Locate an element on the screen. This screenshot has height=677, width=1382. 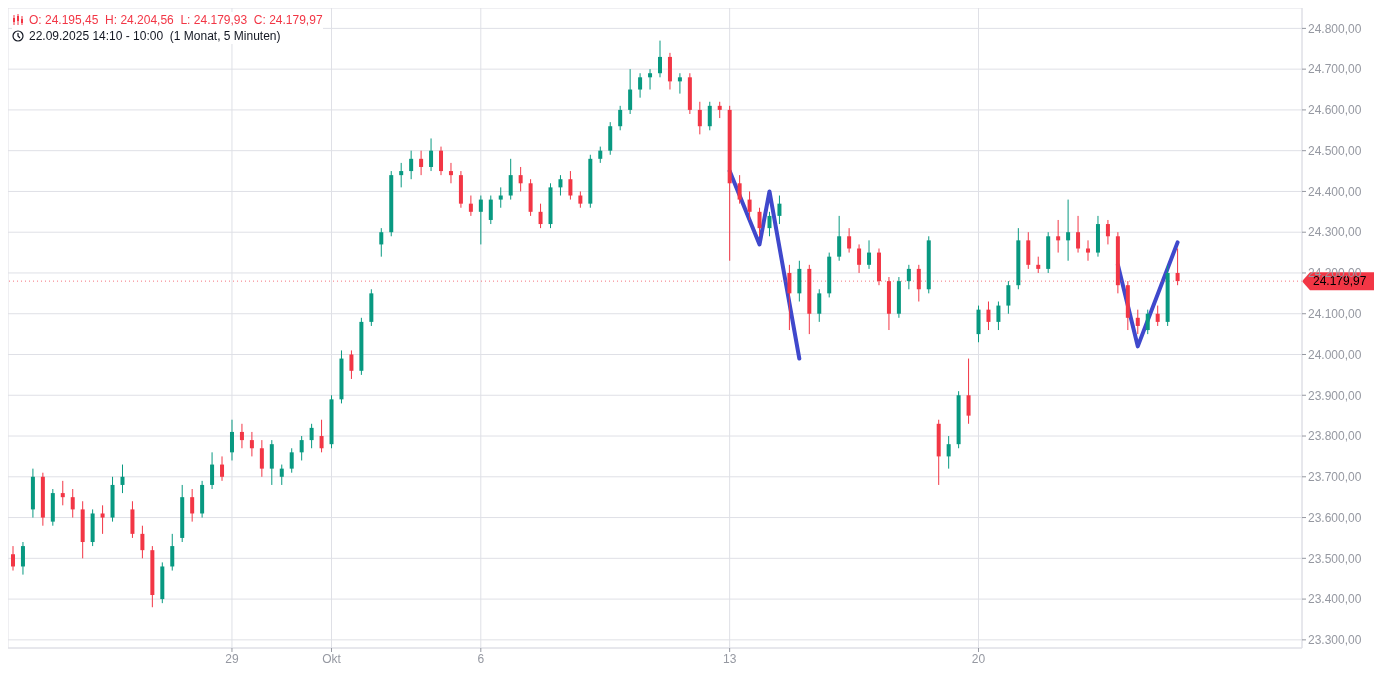
y-tick-label: 23.700,00 is located at coordinates (1335, 477).